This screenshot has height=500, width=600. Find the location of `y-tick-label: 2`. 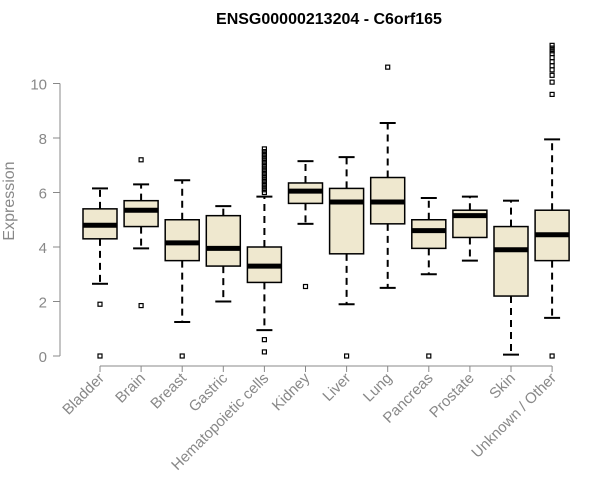

y-tick-label: 2 is located at coordinates (43, 303).